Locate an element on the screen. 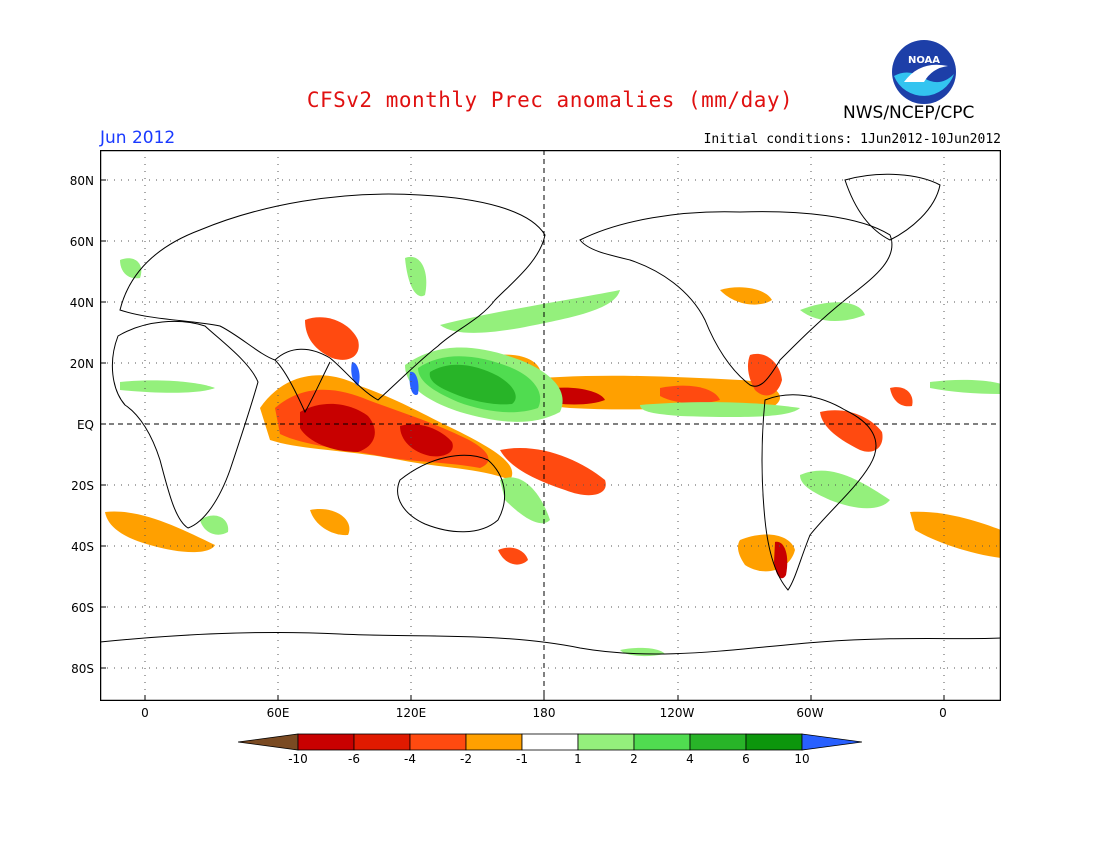 Image resolution: width=1100 pixels, height=850 pixels. dry-anomaly-south-indian is located at coordinates (330, 522).